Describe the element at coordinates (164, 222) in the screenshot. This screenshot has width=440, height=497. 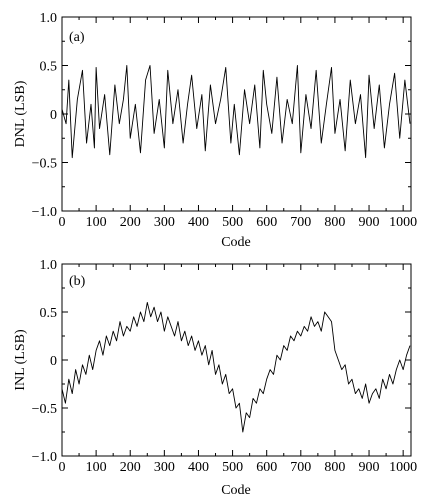
I see `panel-a-x-tick-label: 300` at that location.